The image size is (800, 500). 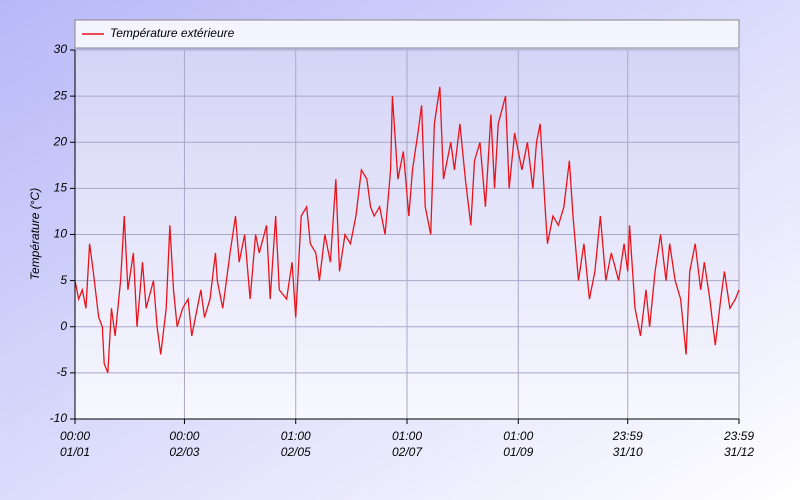 What do you see at coordinates (60, 141) in the screenshot?
I see `y-tick-label: 20` at bounding box center [60, 141].